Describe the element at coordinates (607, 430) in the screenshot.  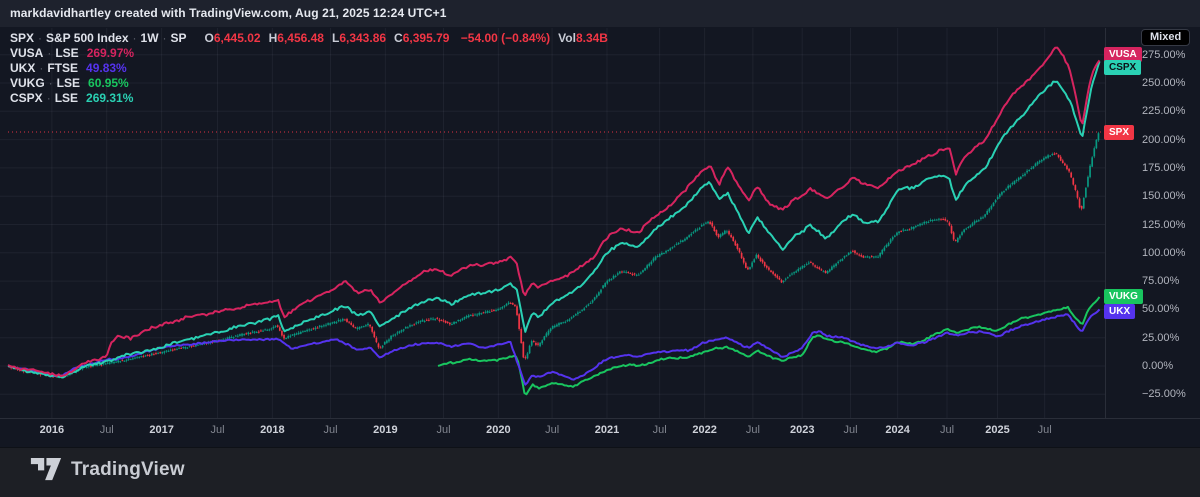
I see `x-axis-label: 2021` at that location.